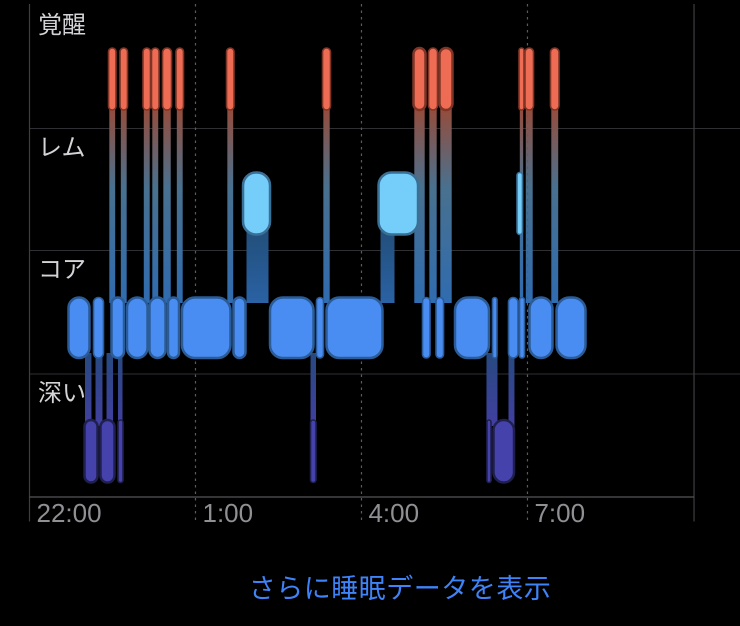 The height and width of the screenshot is (626, 740). Describe the element at coordinates (69, 513) in the screenshot. I see `time-tick-label: 22:00` at that location.